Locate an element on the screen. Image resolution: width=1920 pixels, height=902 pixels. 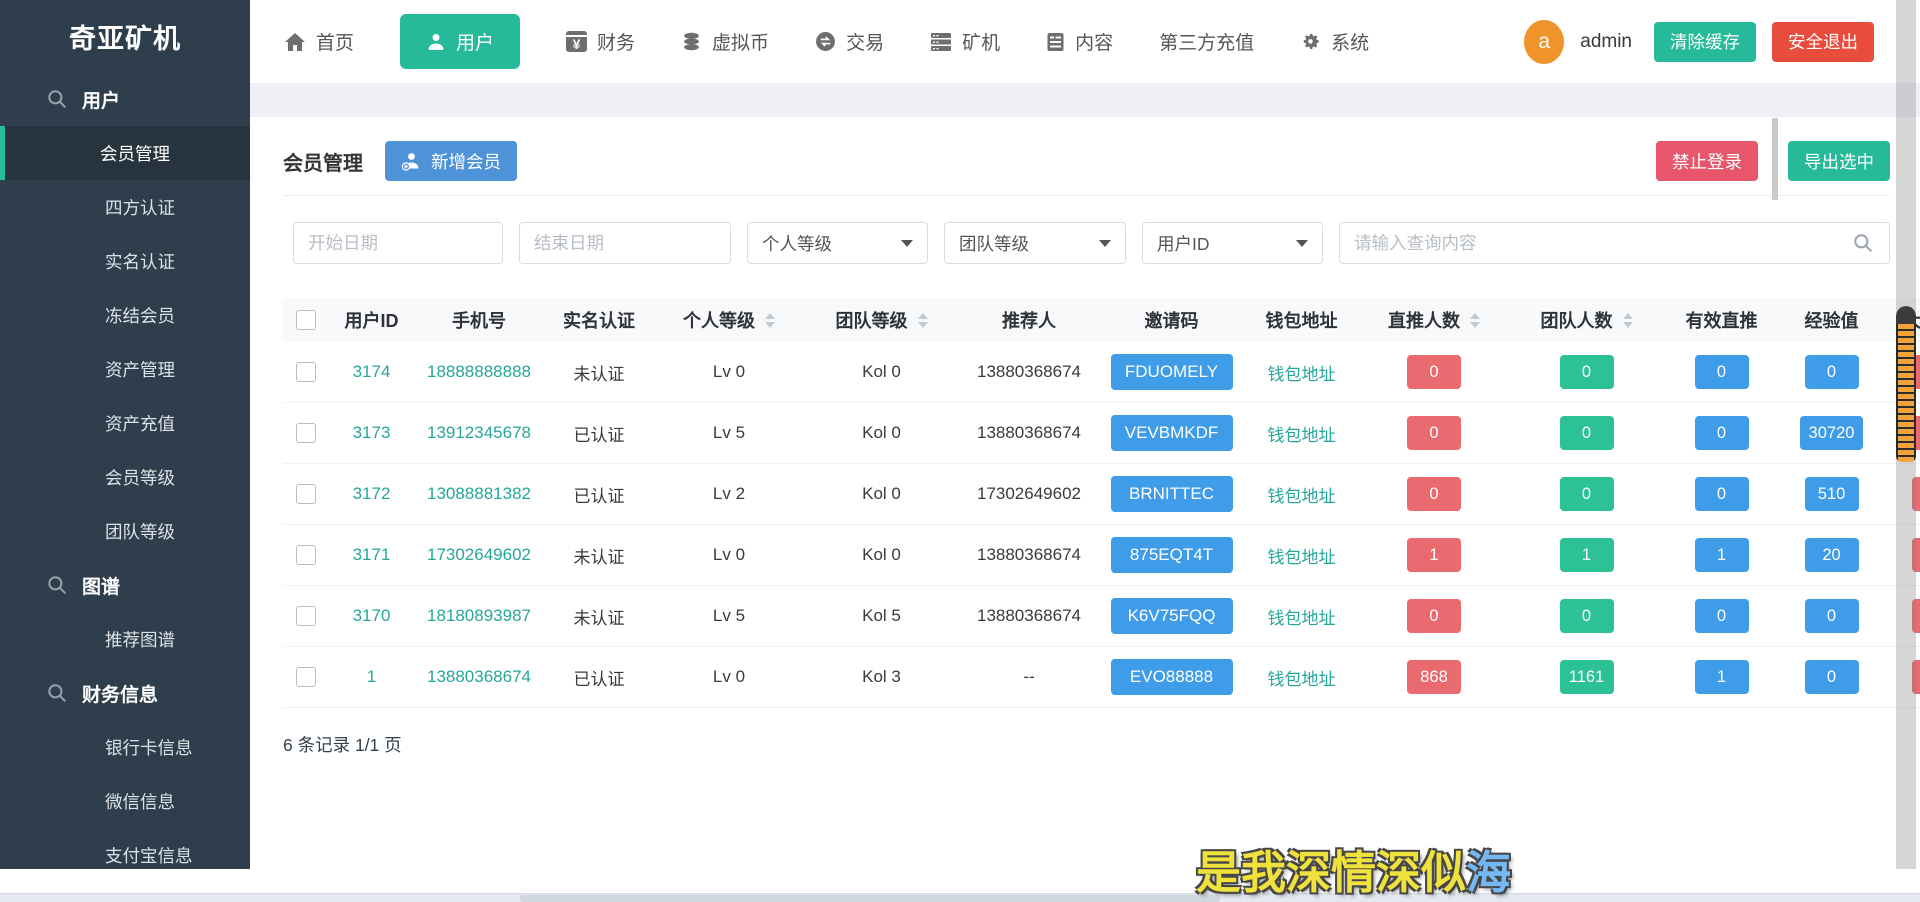
tab-home: 首页 is located at coordinates (319, 41).